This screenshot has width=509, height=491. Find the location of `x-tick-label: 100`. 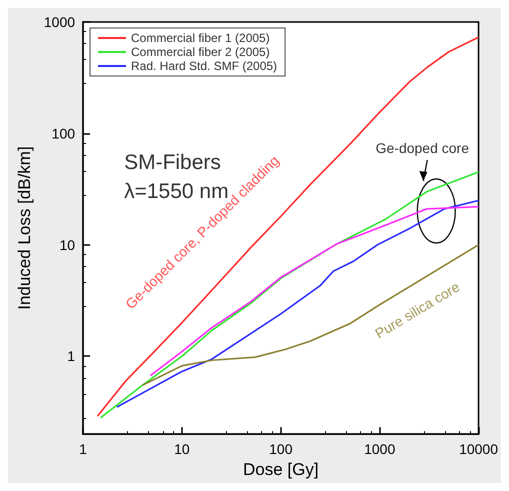

x-tick-label: 100 is located at coordinates (281, 449).